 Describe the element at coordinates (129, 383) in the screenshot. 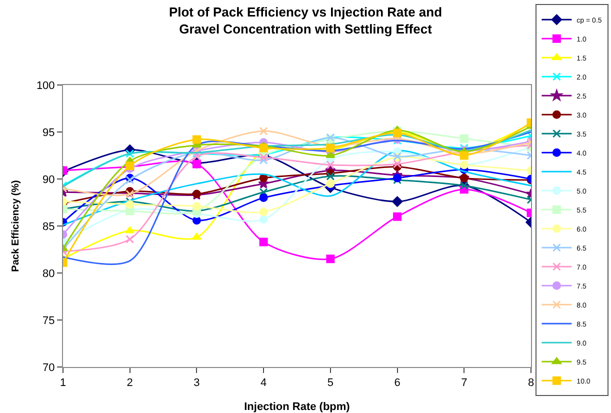

I see `x-tick-label: 2` at that location.